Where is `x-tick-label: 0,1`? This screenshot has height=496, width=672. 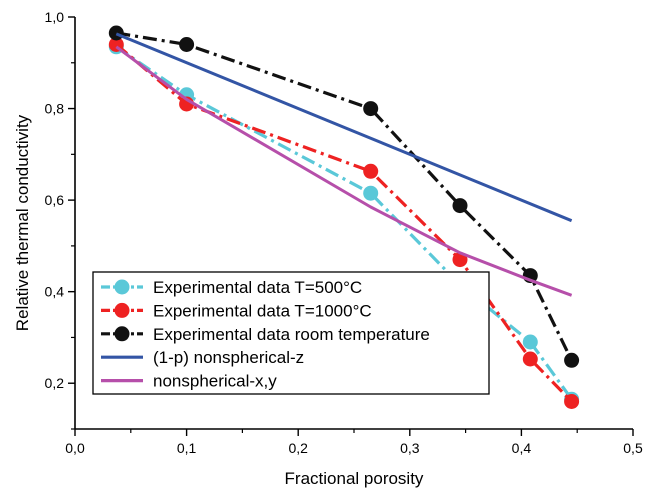
x-tick-label: 0,1 is located at coordinates (187, 448).